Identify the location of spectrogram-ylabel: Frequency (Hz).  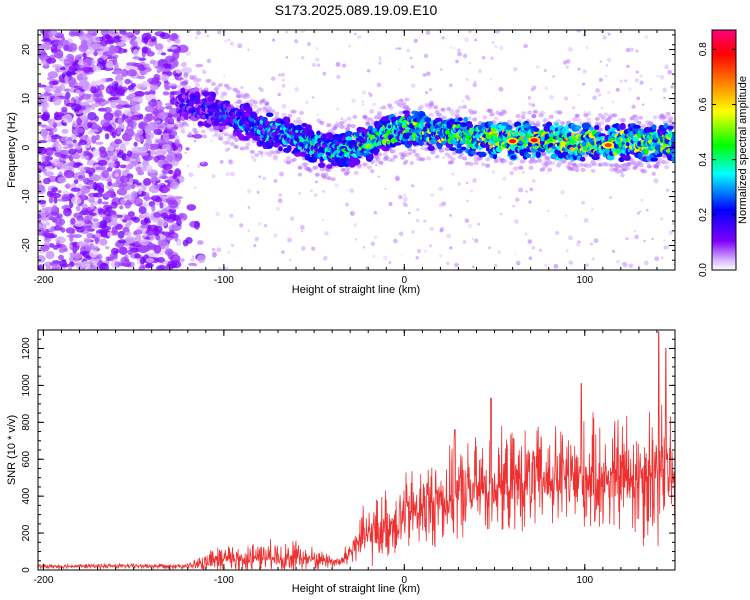
(12, 150).